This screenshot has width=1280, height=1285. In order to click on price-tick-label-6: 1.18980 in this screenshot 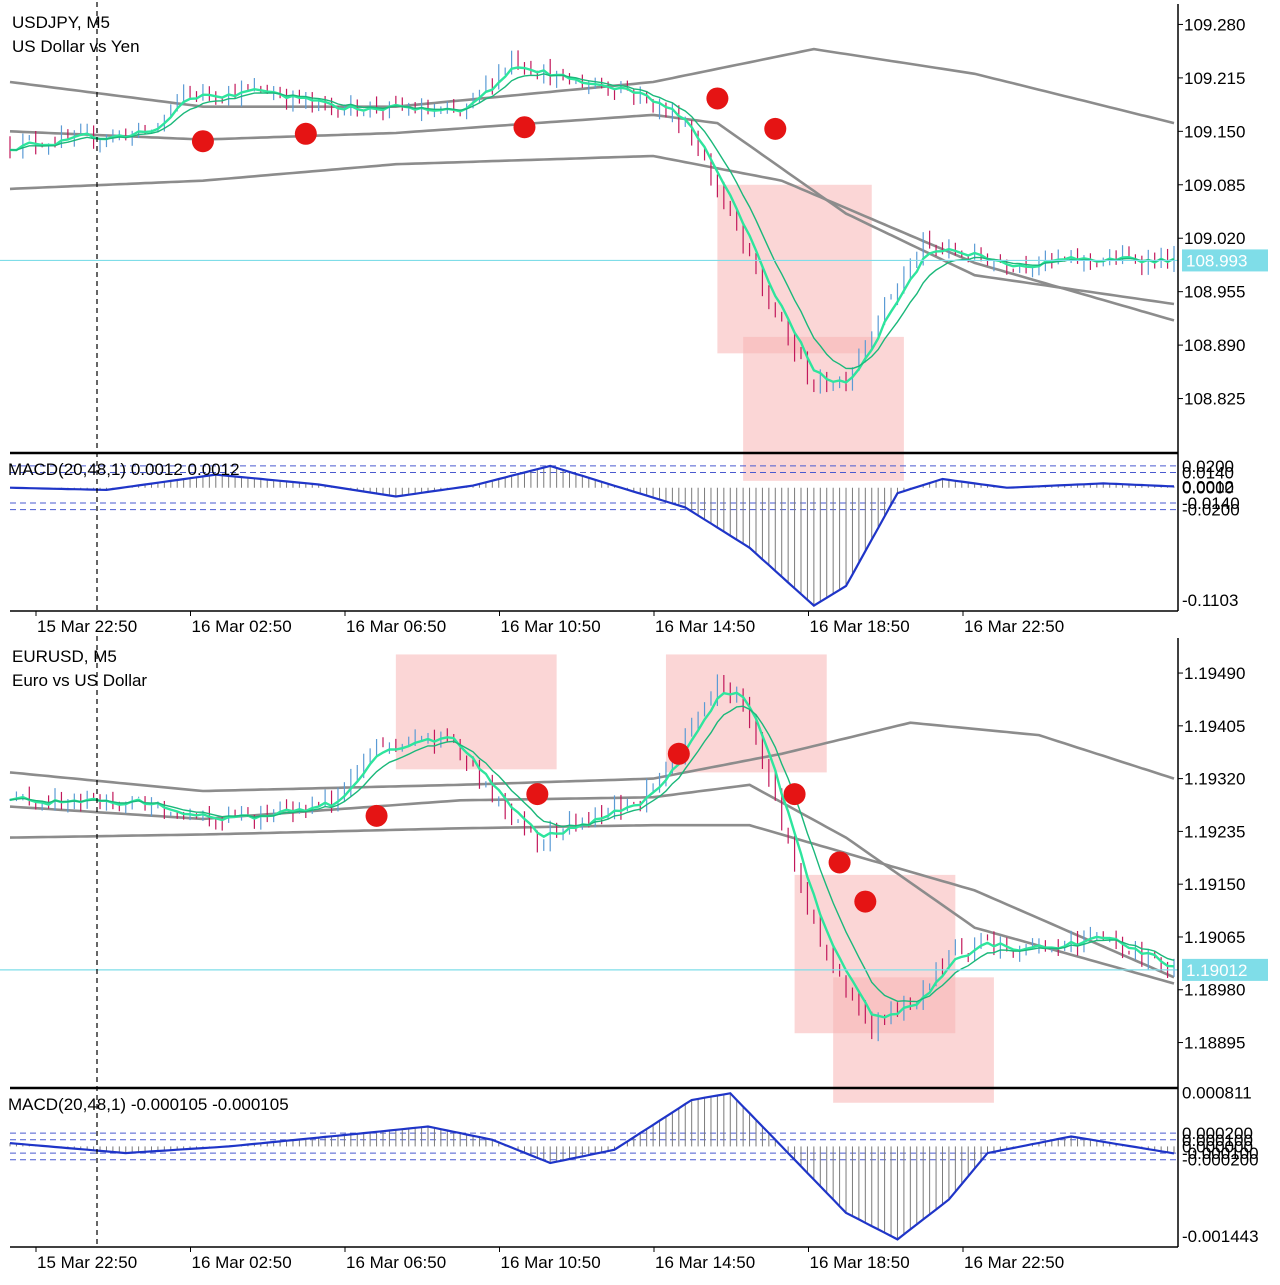, I will do `click(1214, 990)`.